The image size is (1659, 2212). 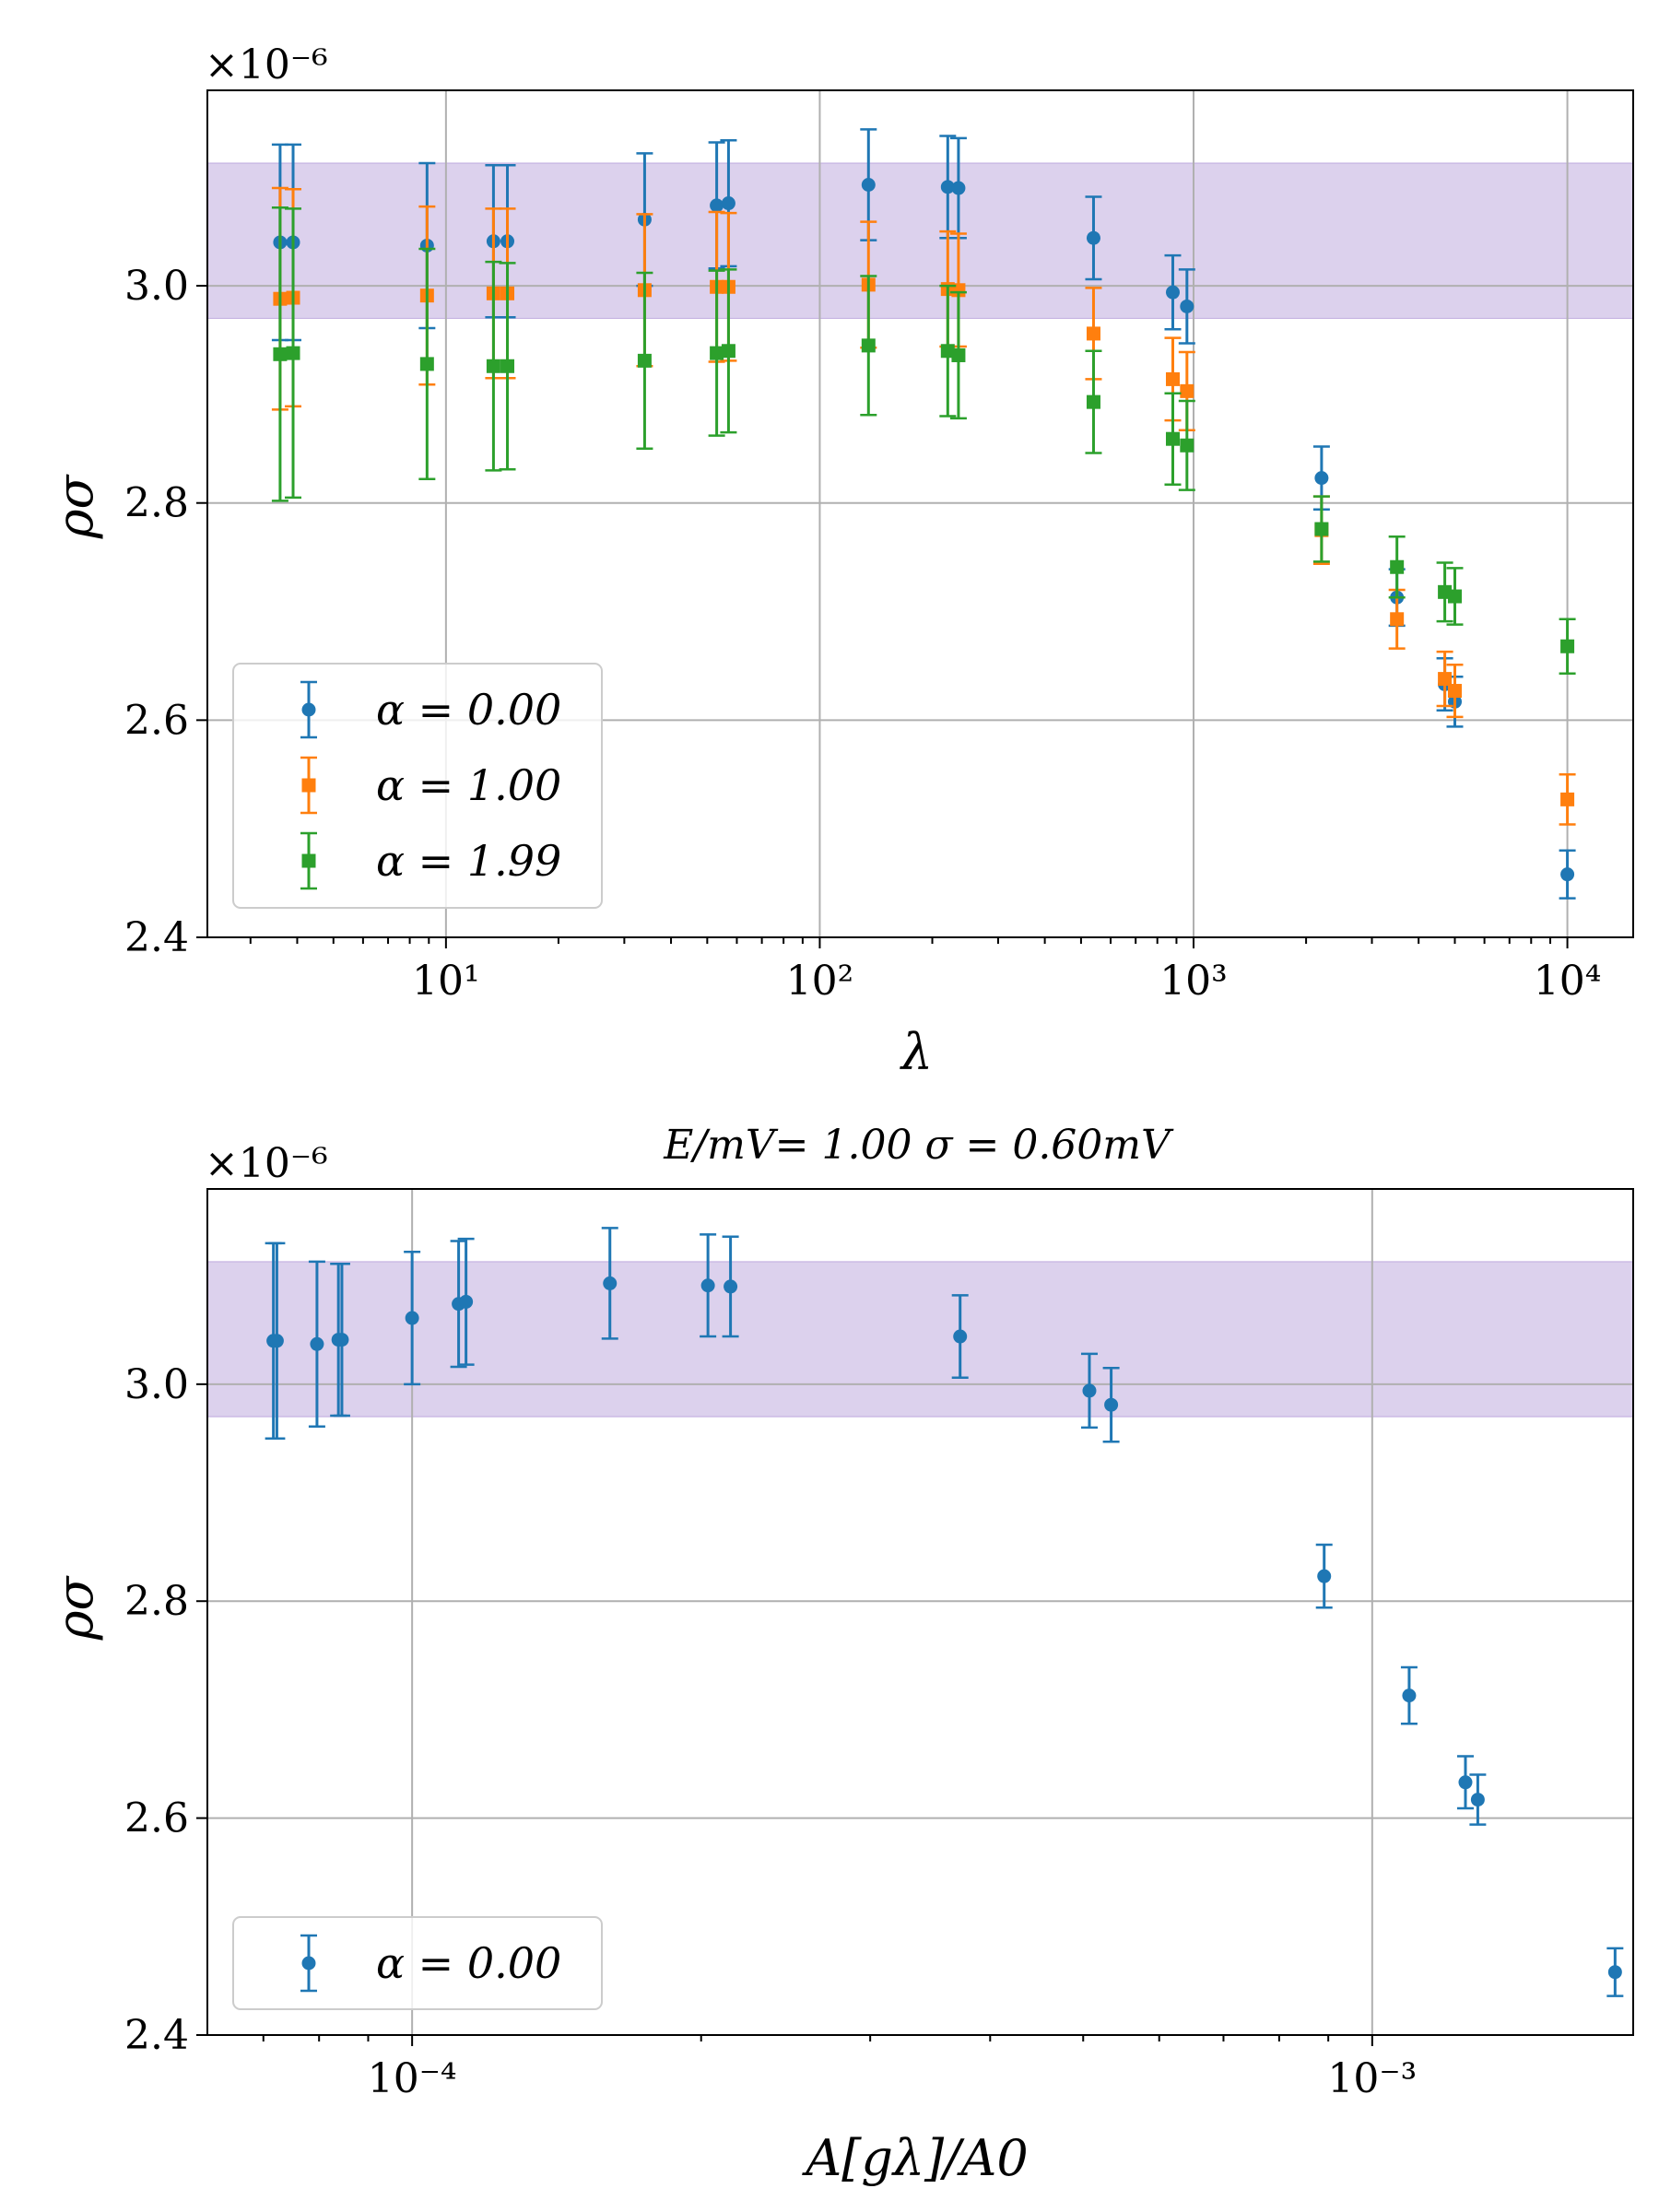 I want to click on y-tick-label: 2.4, so click(x=156, y=937).